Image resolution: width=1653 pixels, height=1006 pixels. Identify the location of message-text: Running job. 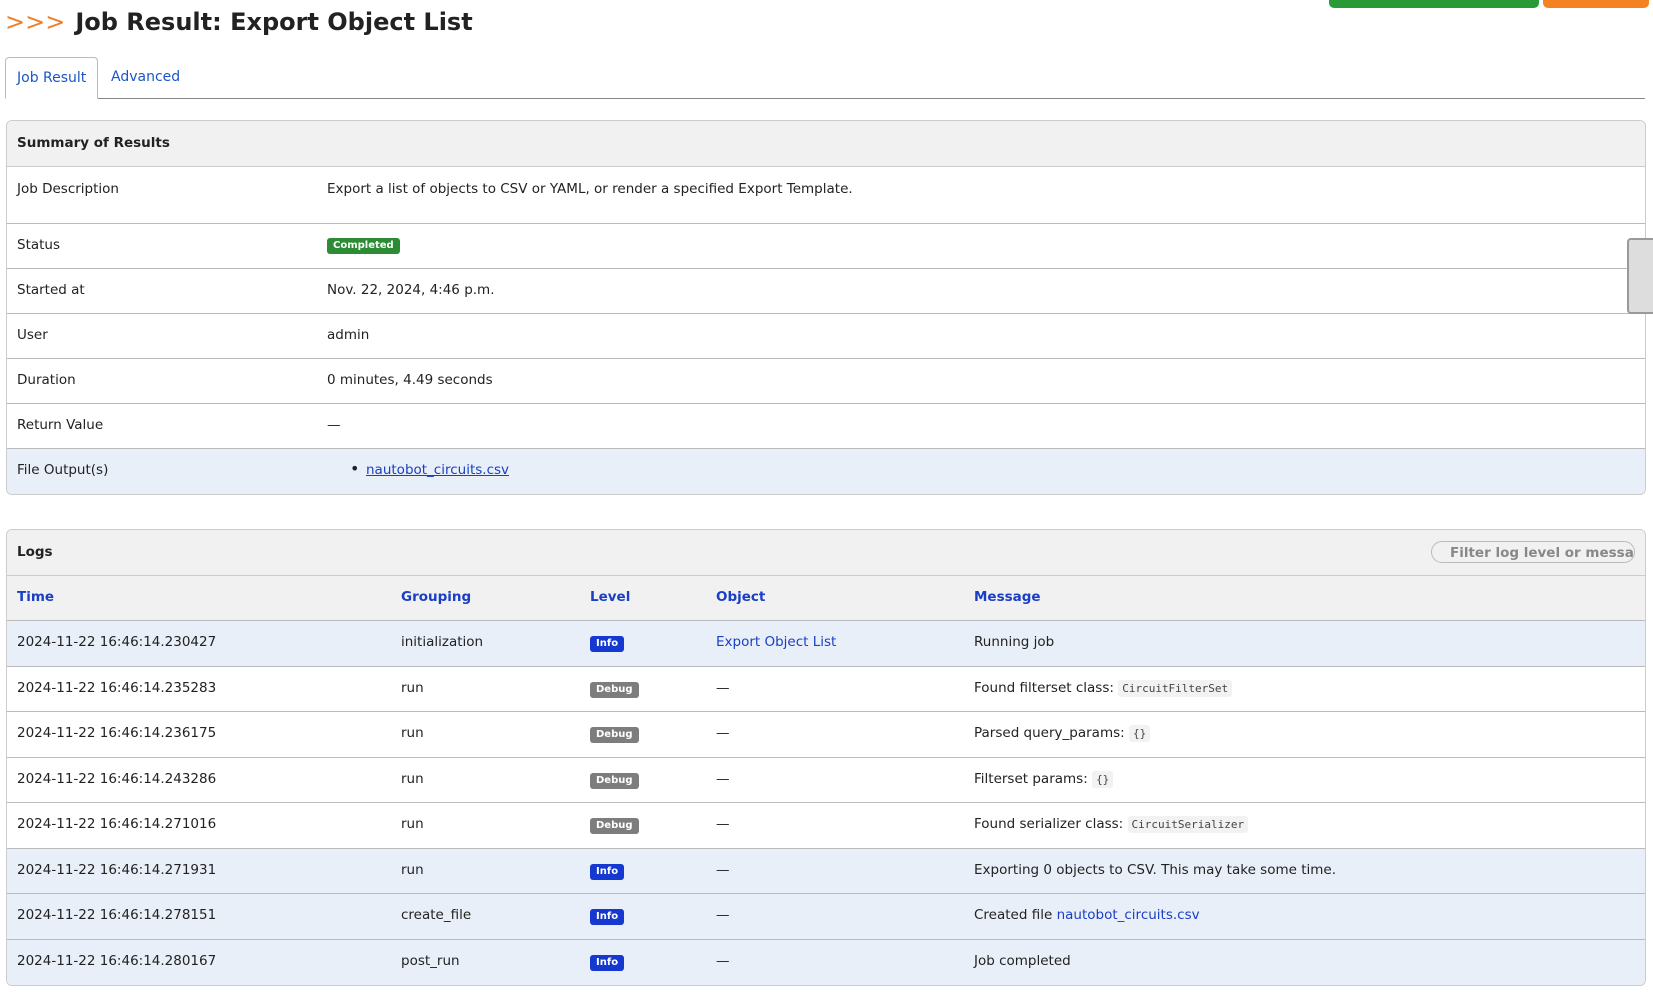
(1014, 642).